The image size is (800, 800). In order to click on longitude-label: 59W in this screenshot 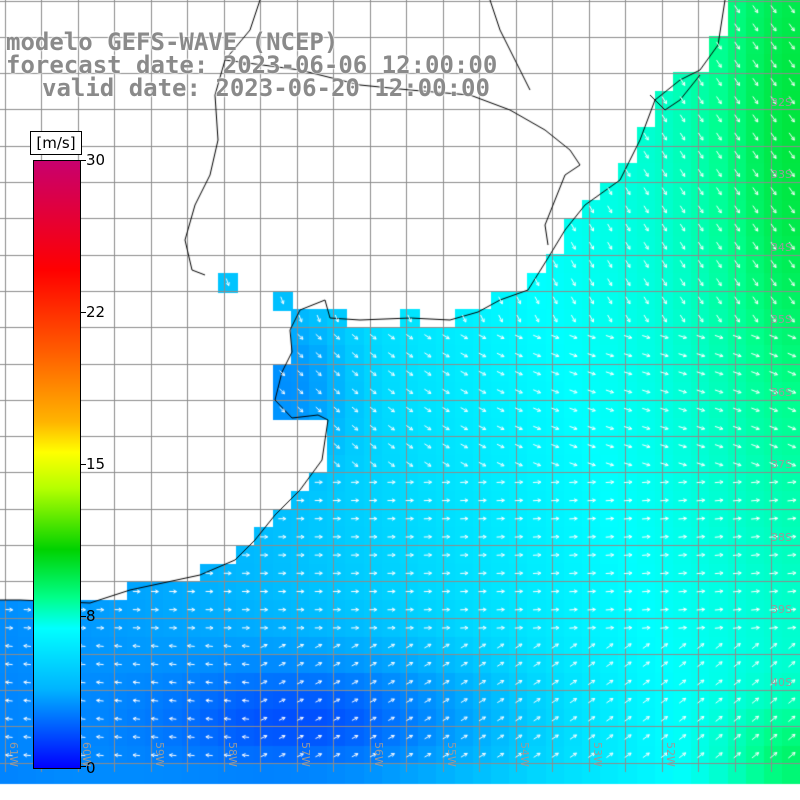, I will do `click(159, 754)`.